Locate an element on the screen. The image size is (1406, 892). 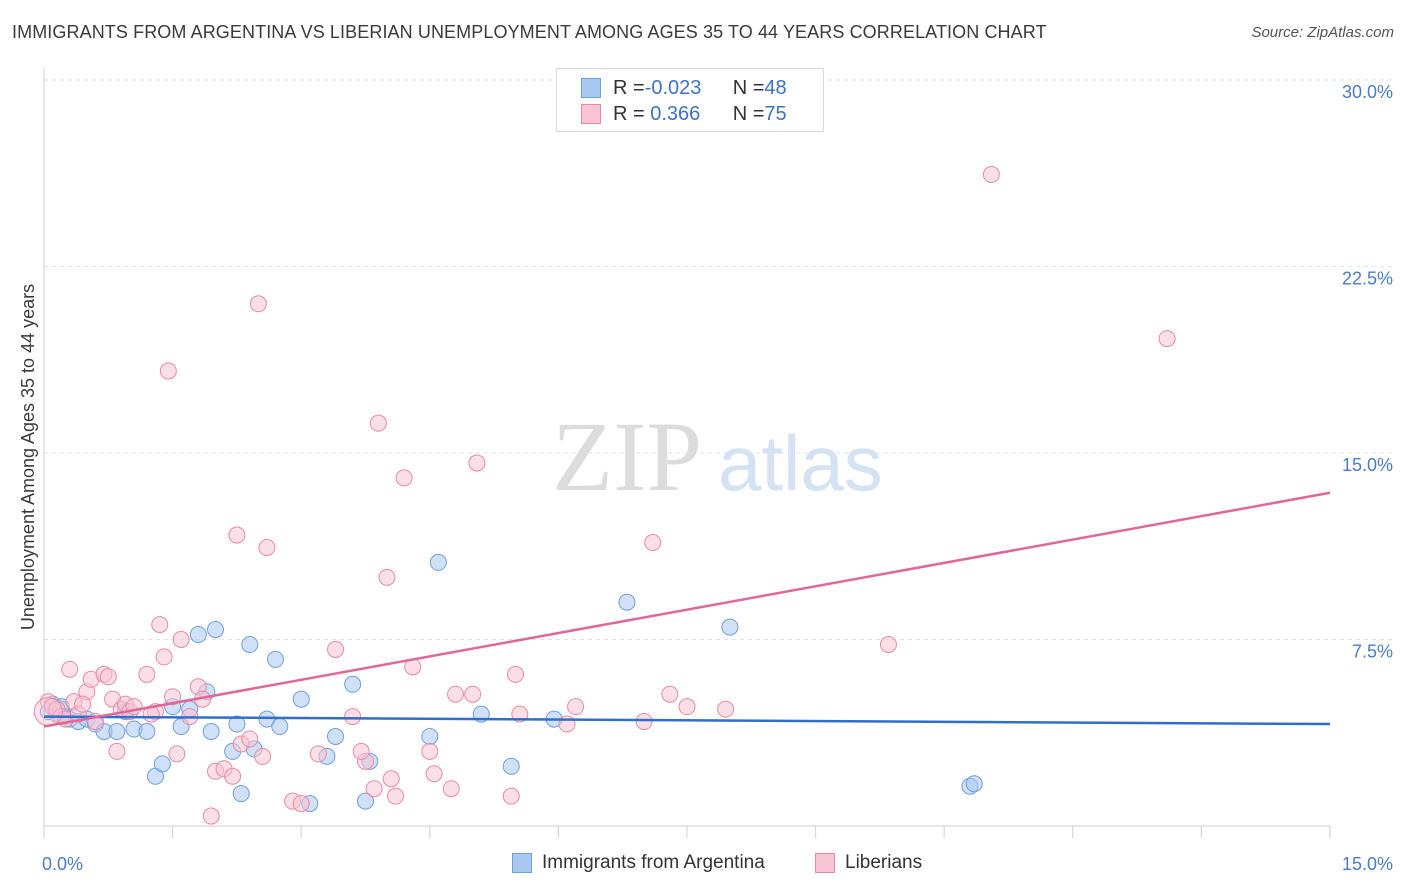
x-tick-label-min: 0.0% is located at coordinates (62, 864).